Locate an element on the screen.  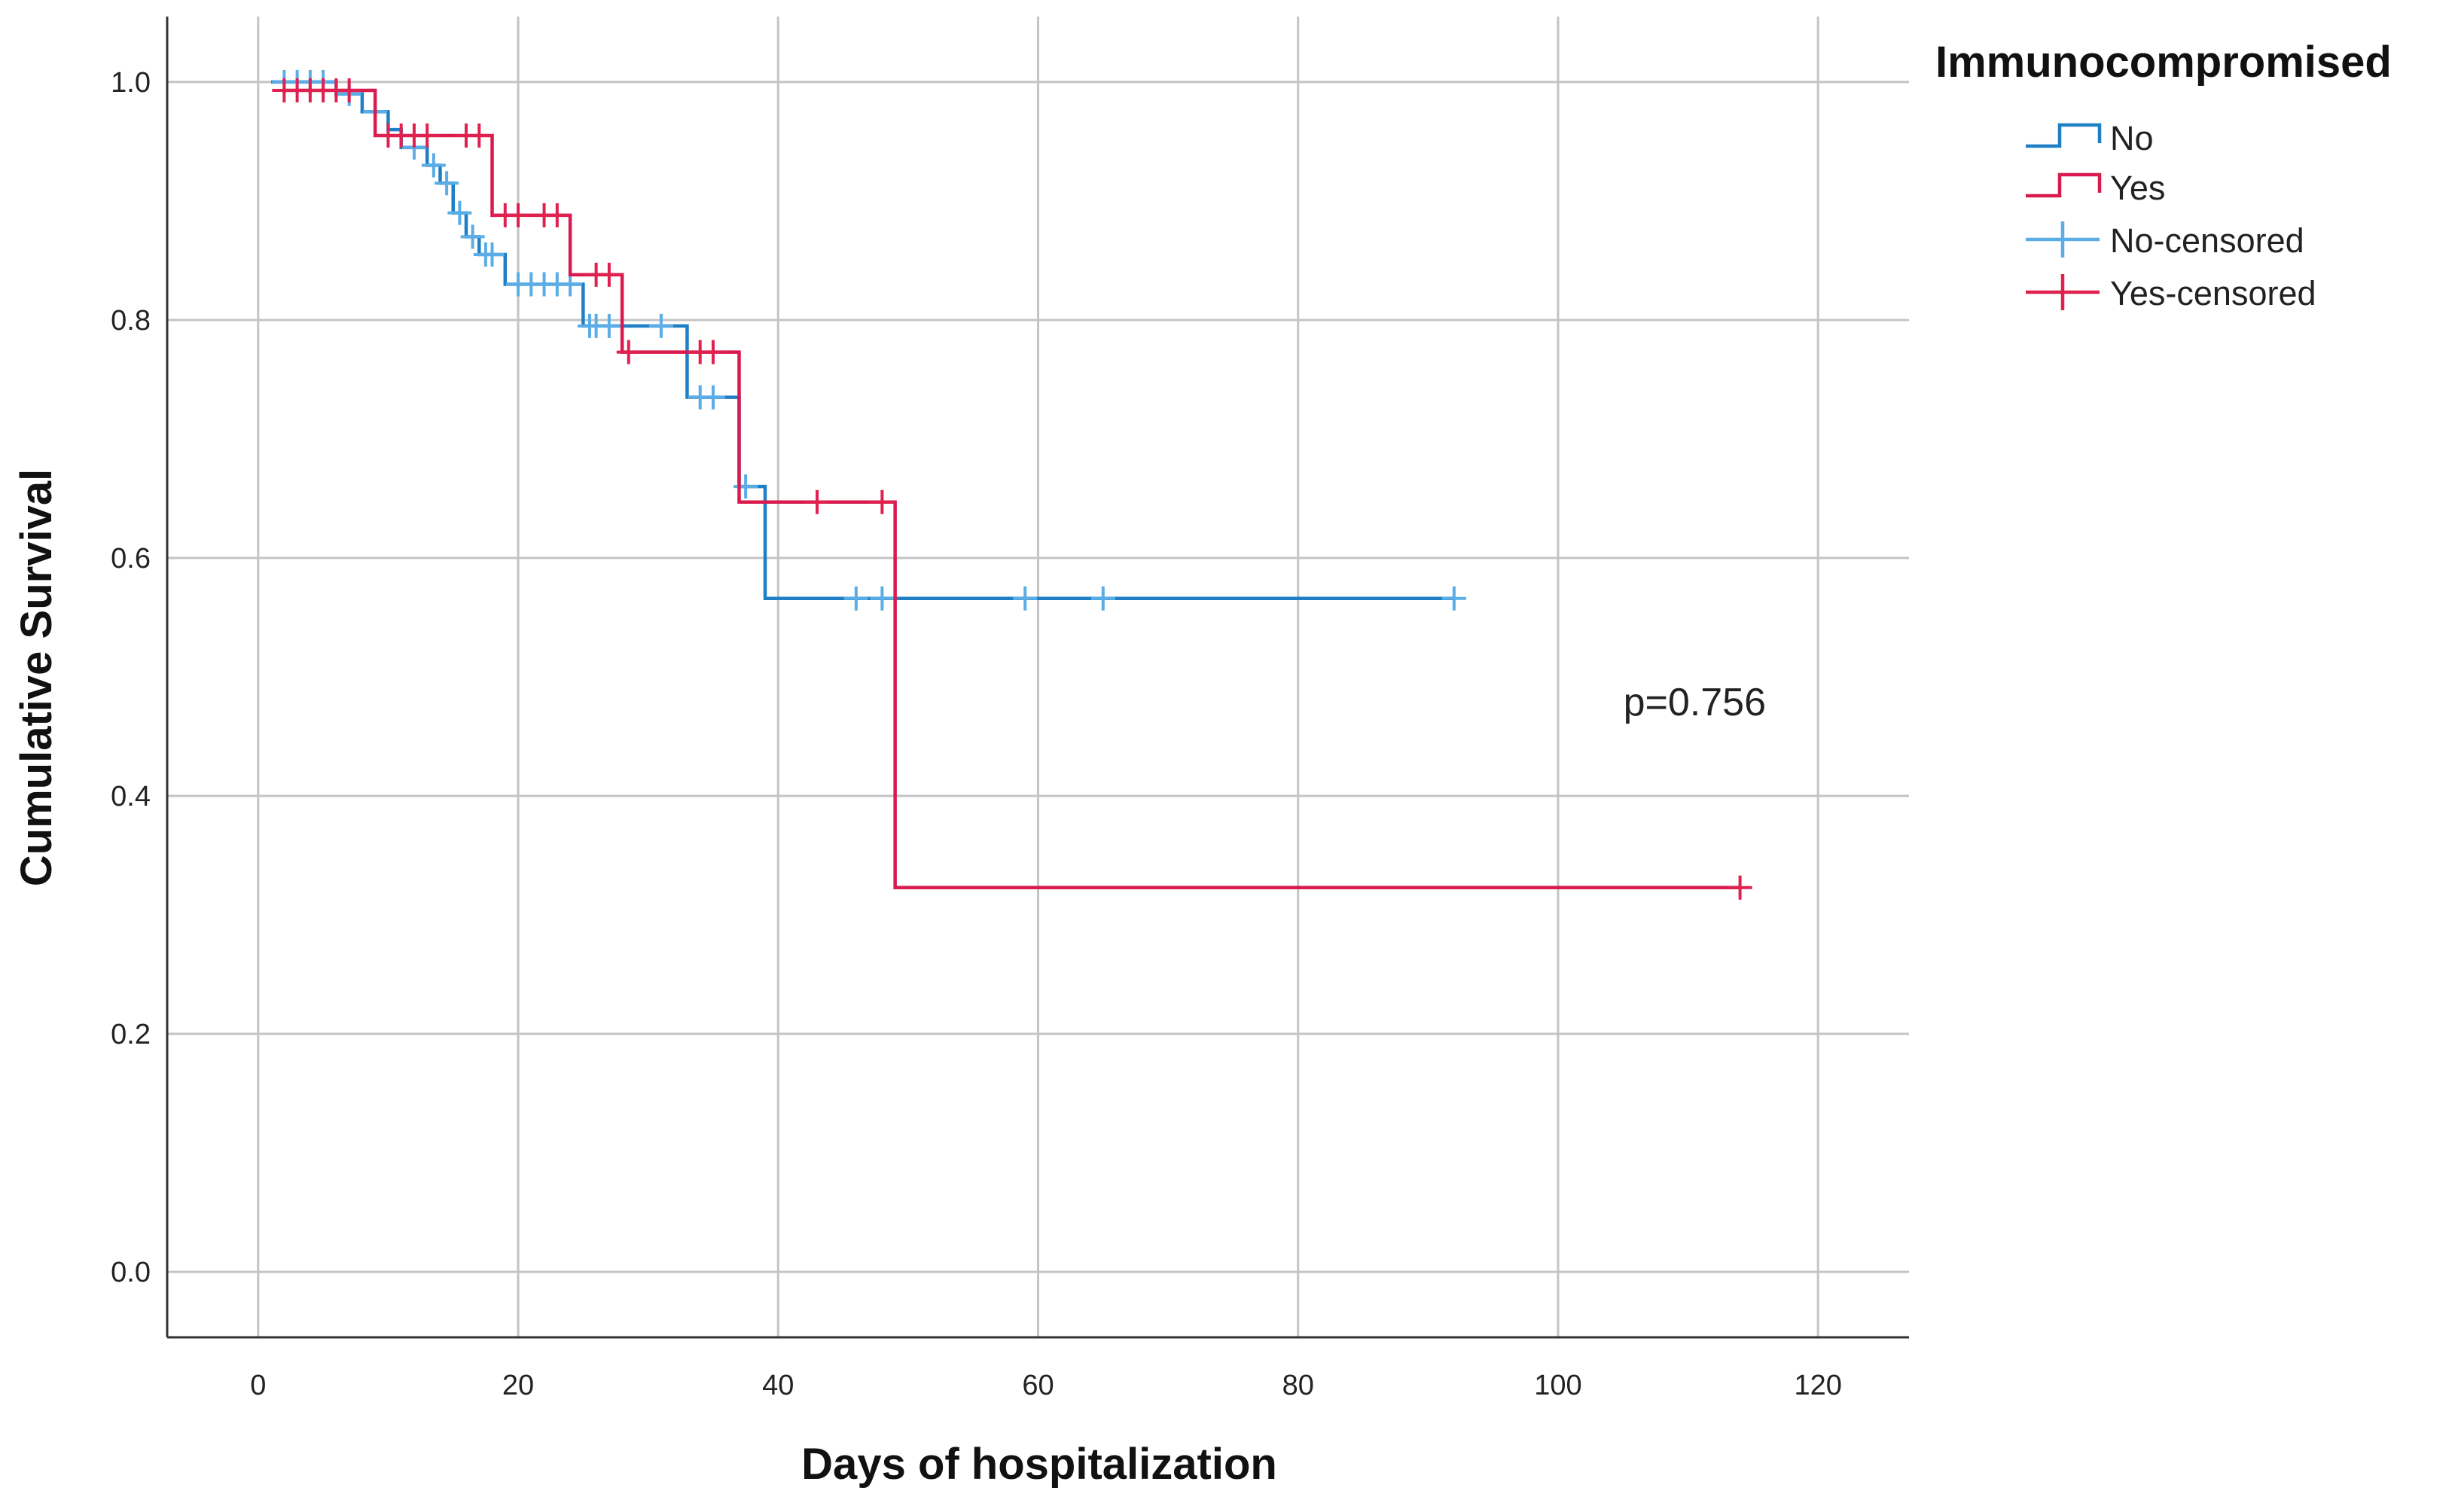
legend-item-no: No is located at coordinates (2090, 138).